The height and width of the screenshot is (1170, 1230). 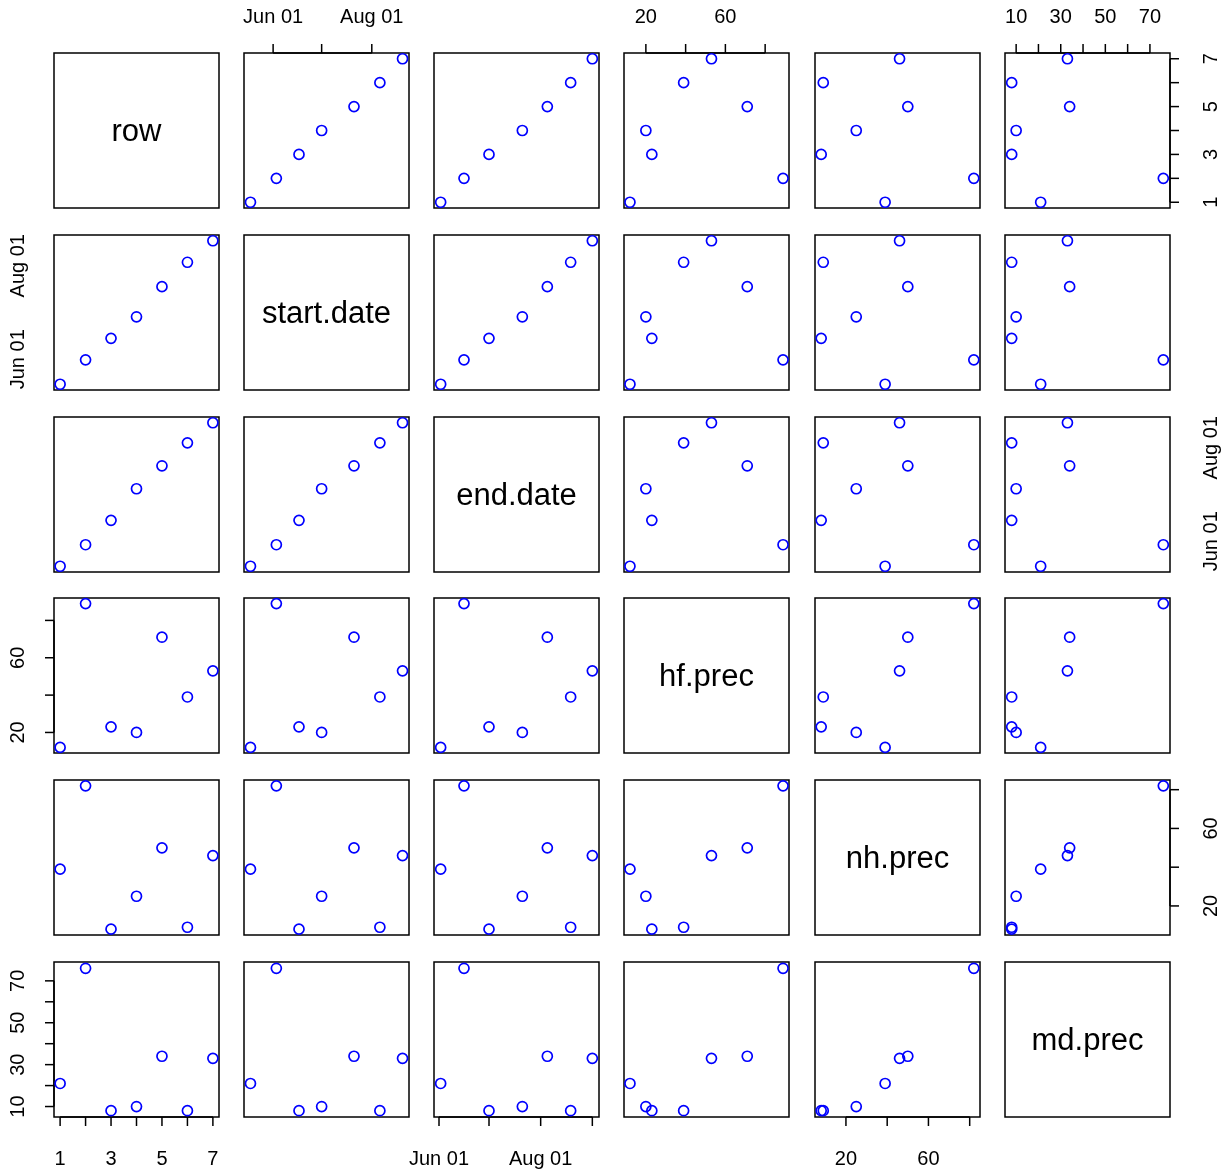 What do you see at coordinates (1210, 202) in the screenshot?
I see `y-tick-label: 1` at bounding box center [1210, 202].